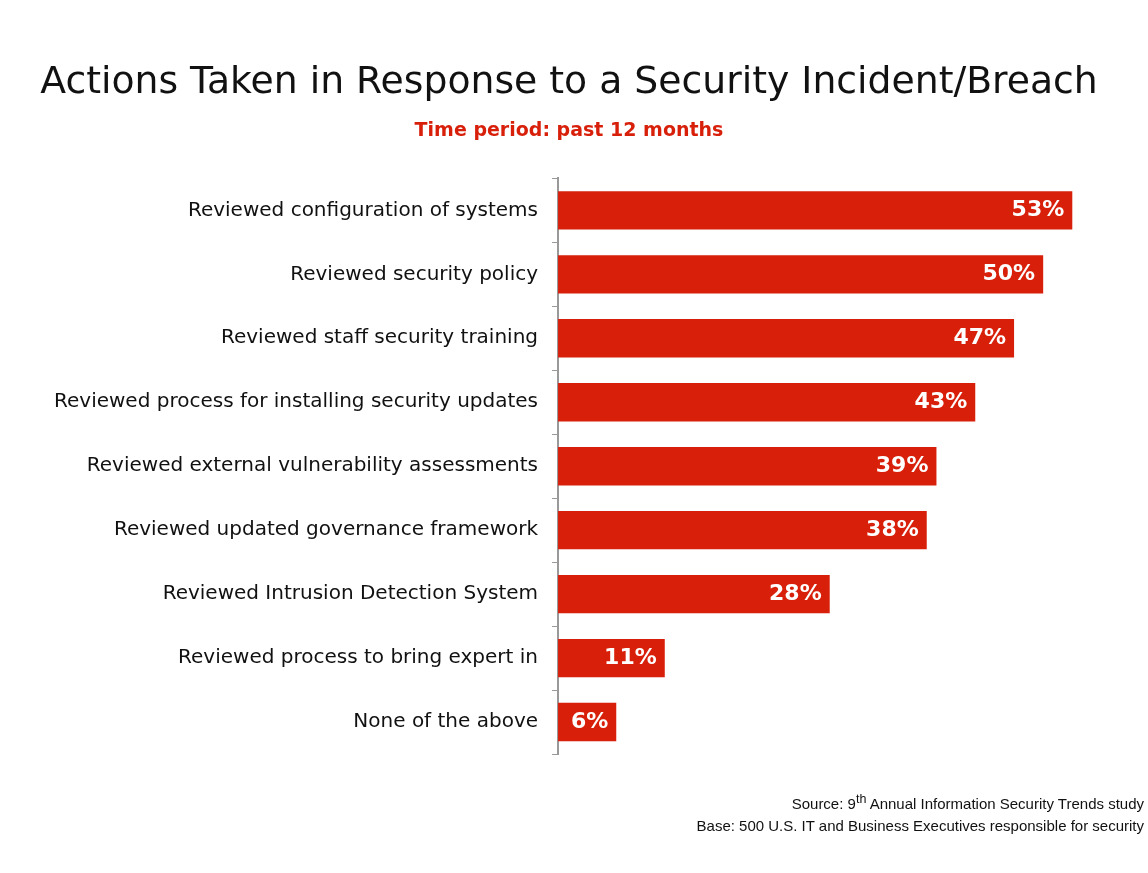 This screenshot has width=1148, height=873. Describe the element at coordinates (920, 826) in the screenshot. I see `text: Base: 500 U.S. IT and Business Executives responsible for security` at that location.